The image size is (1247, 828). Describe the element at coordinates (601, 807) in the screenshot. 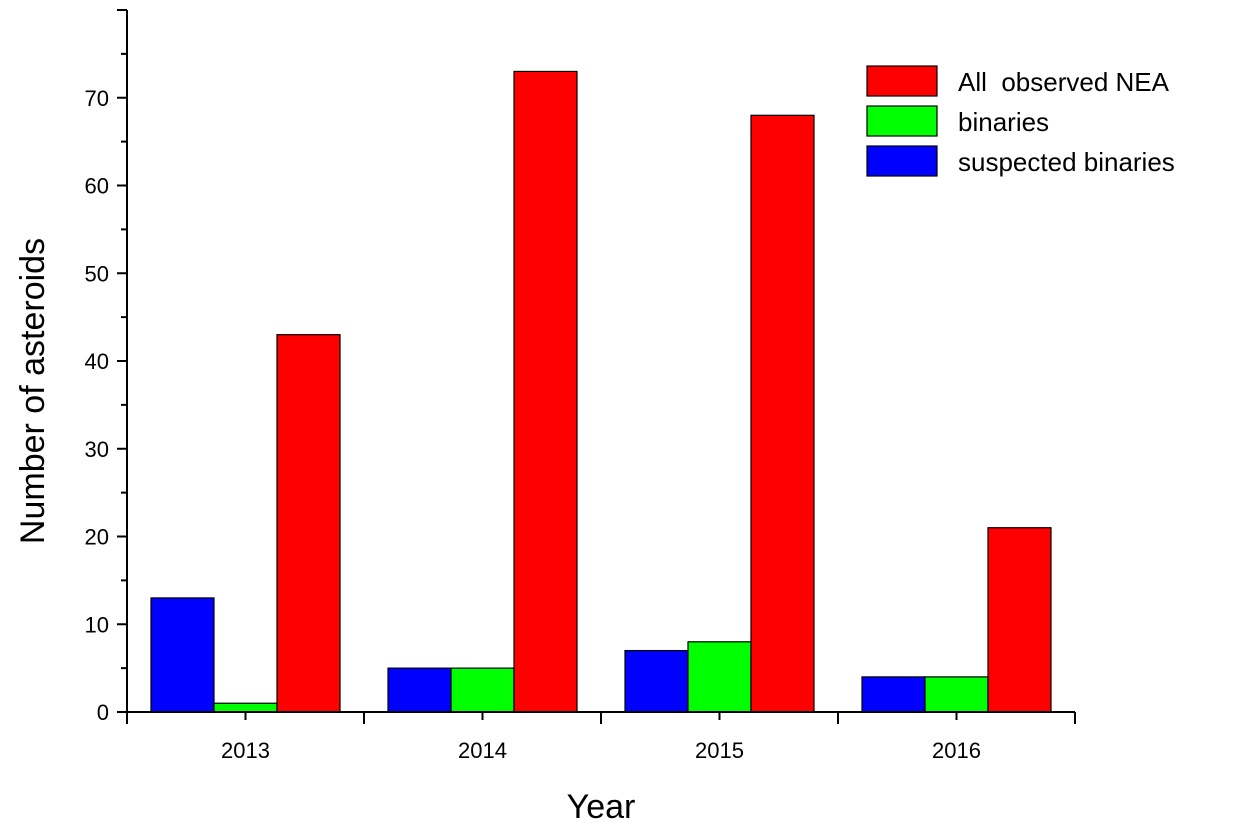

I see `x-axis-title: Year` at that location.